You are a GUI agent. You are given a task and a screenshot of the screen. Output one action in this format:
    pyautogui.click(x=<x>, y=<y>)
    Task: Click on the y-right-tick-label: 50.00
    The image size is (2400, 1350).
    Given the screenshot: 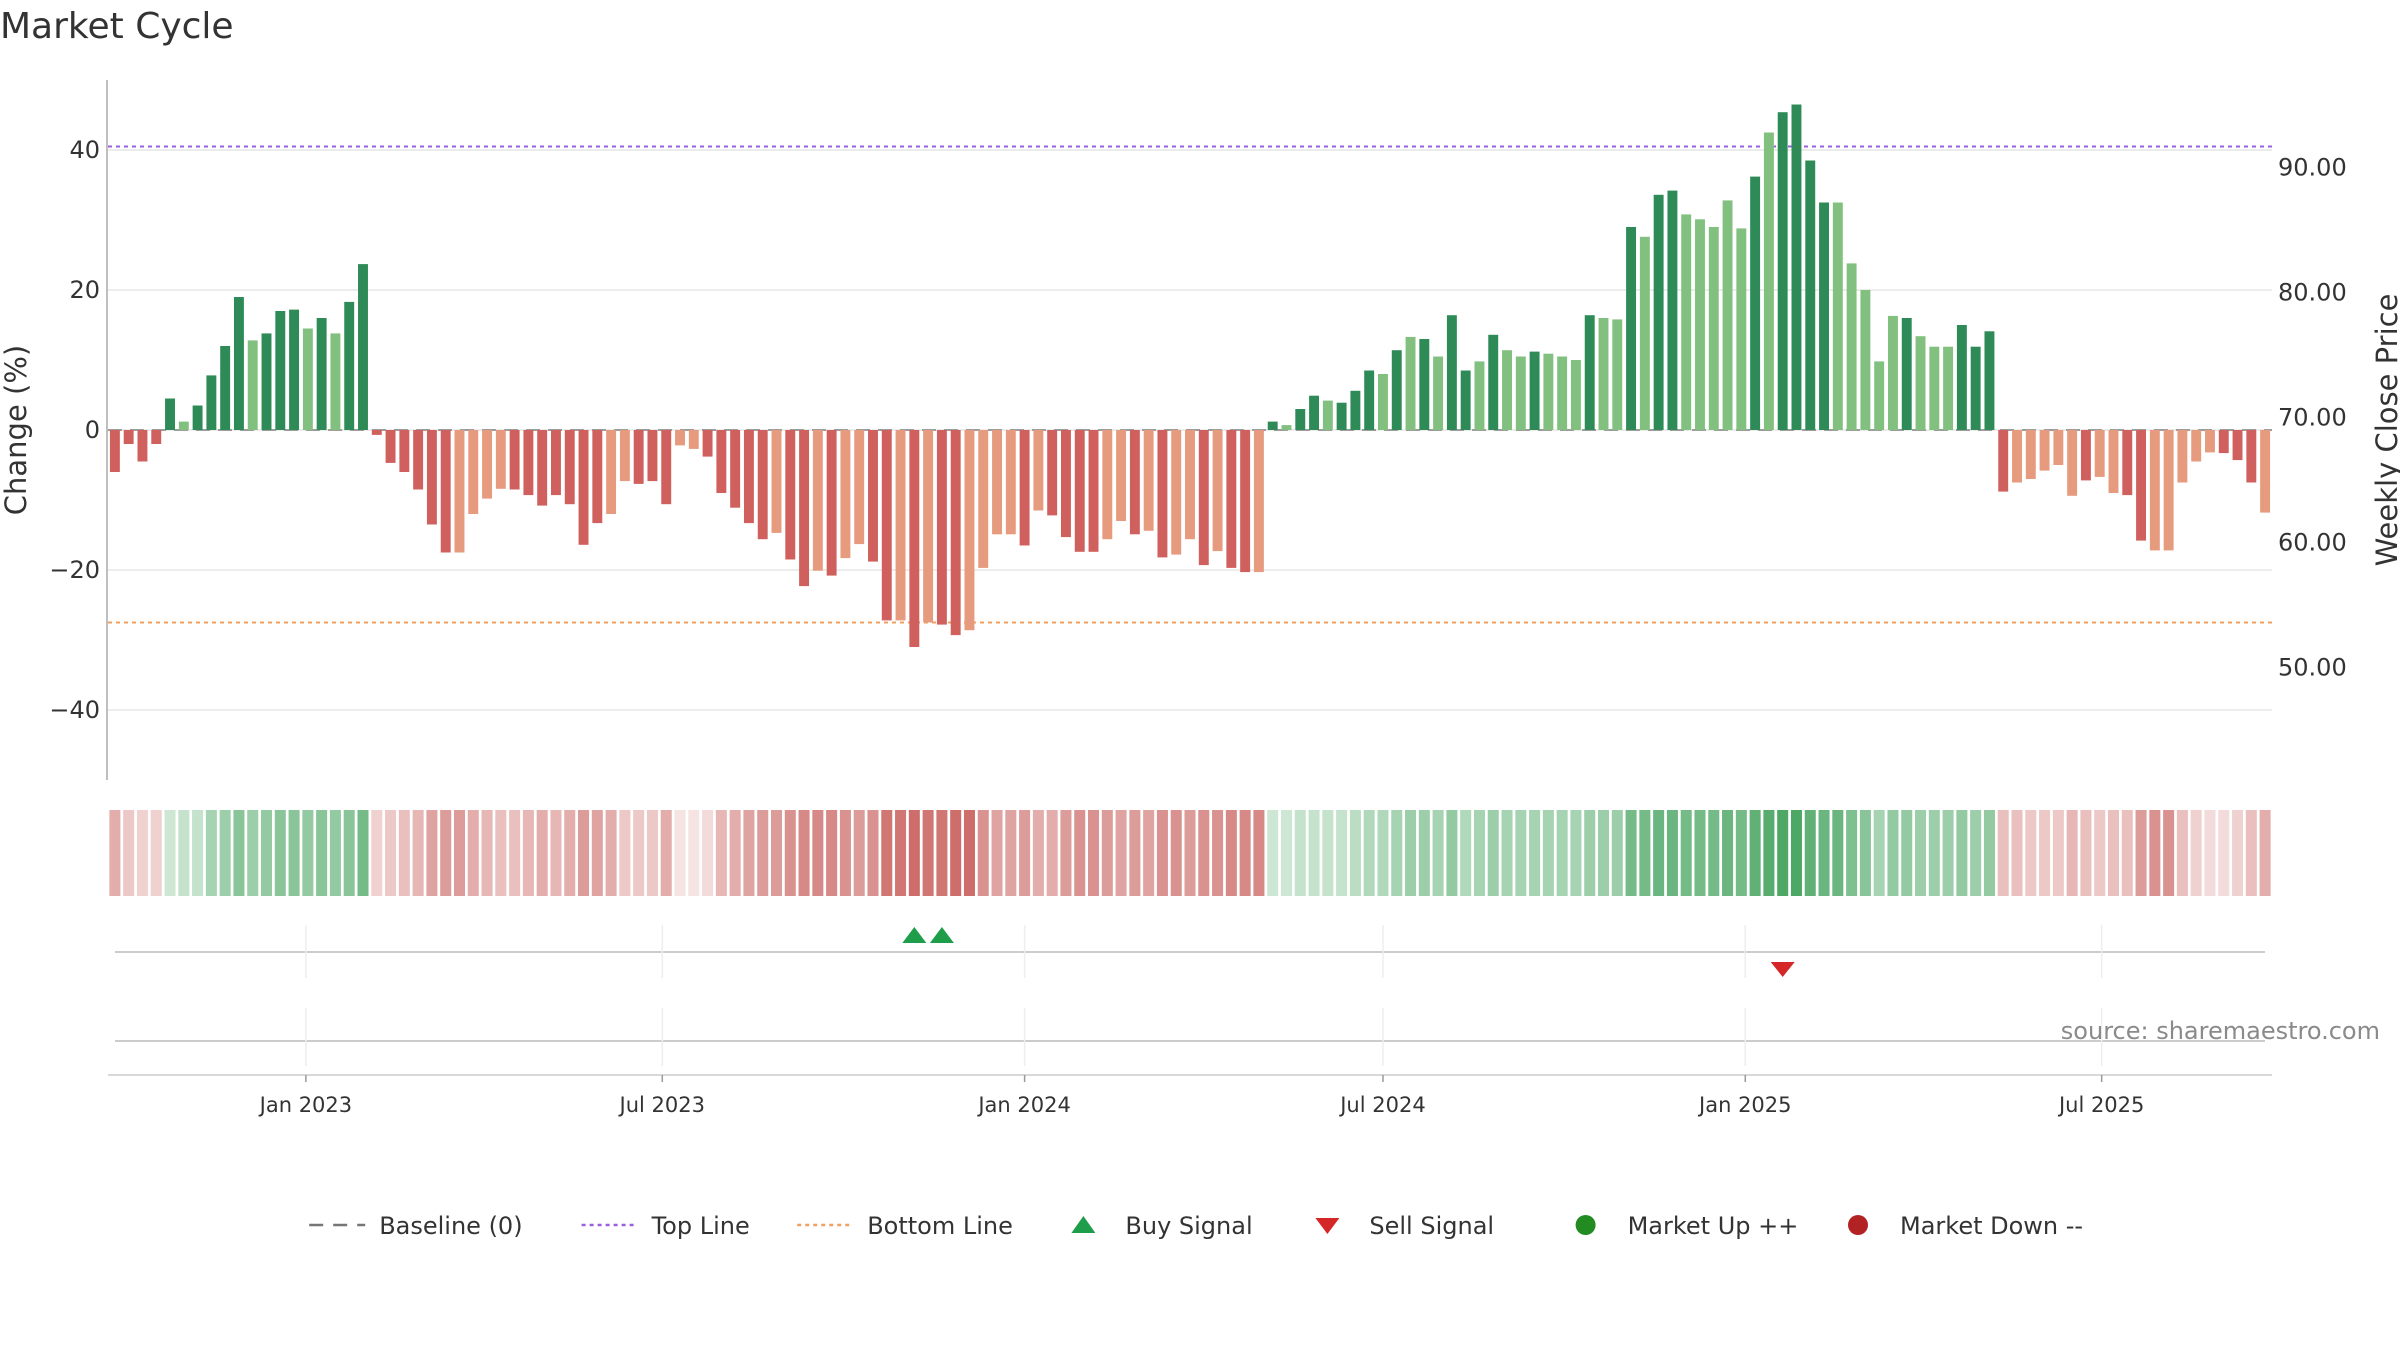 What is the action you would take?
    pyautogui.click(x=2312, y=668)
    